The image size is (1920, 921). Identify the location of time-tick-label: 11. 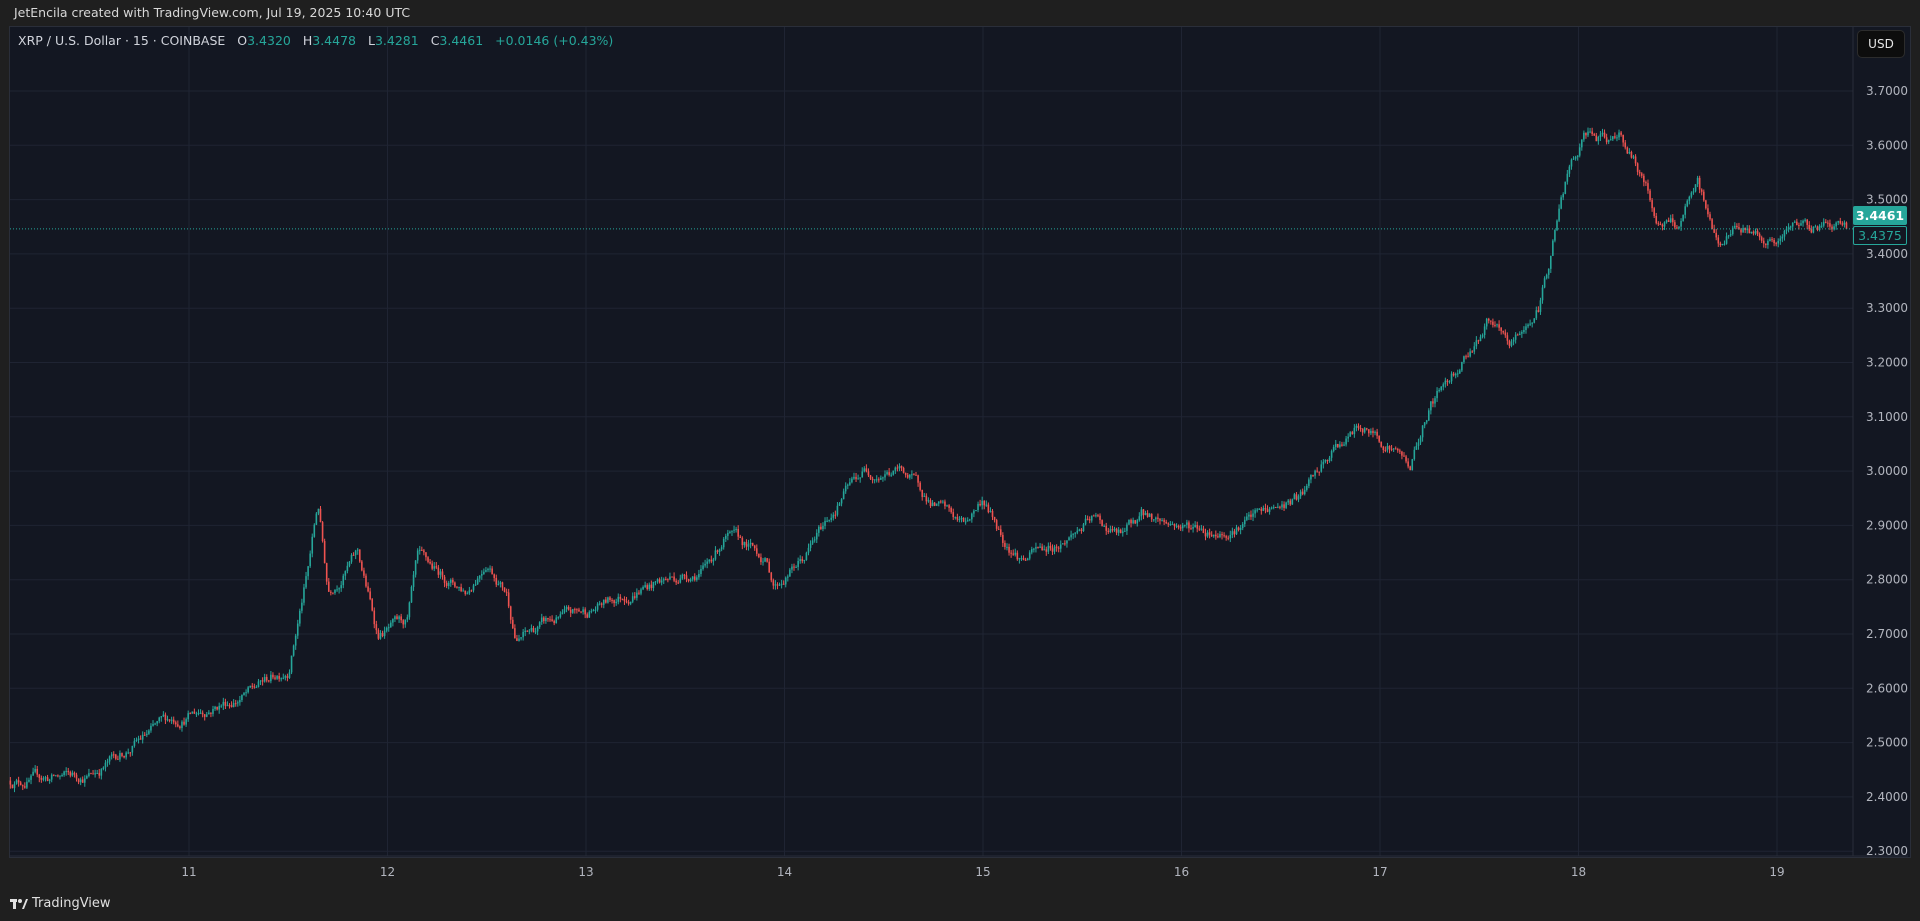
(188, 872).